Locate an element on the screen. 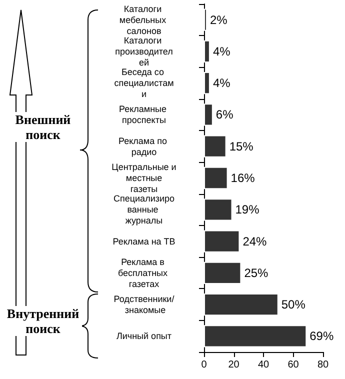 The image size is (345, 379). text: Внутренний поиск is located at coordinates (43, 321).